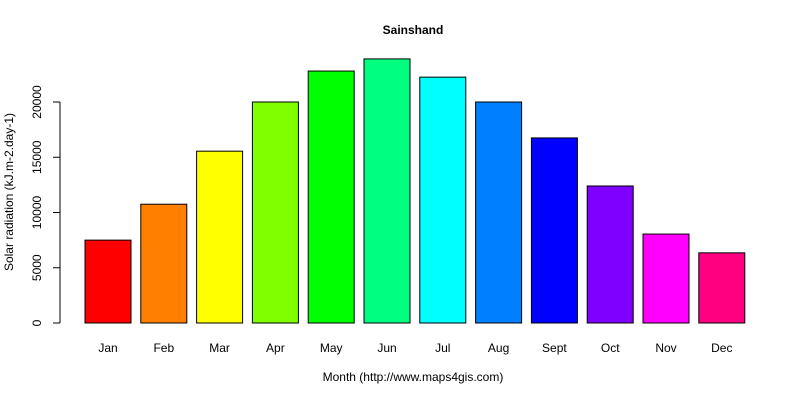 Image resolution: width=800 pixels, height=400 pixels. Describe the element at coordinates (554, 348) in the screenshot. I see `x-tick-label: Sept` at that location.